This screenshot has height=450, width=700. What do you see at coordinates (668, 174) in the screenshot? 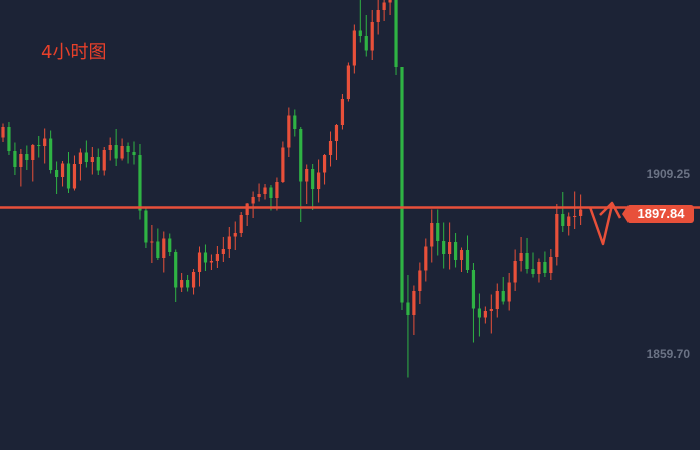
I see `y-tick-label-upper: 1909.25` at bounding box center [668, 174].